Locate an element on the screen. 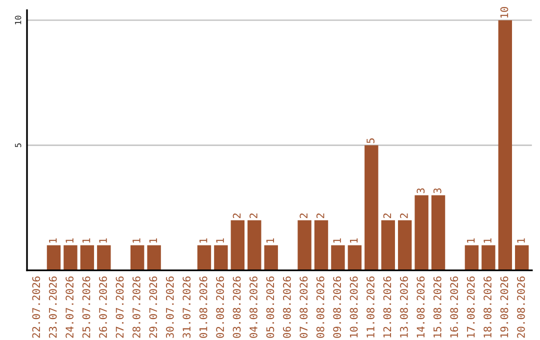 The width and height of the screenshot is (540, 340). x-tick-label: 11.08.2026 is located at coordinates (370, 307).